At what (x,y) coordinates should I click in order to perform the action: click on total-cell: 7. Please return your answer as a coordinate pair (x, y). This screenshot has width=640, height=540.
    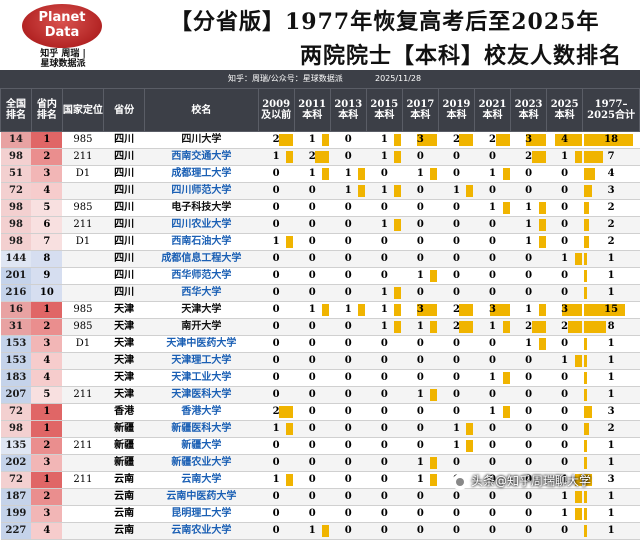
    Looking at the image, I should click on (611, 157).